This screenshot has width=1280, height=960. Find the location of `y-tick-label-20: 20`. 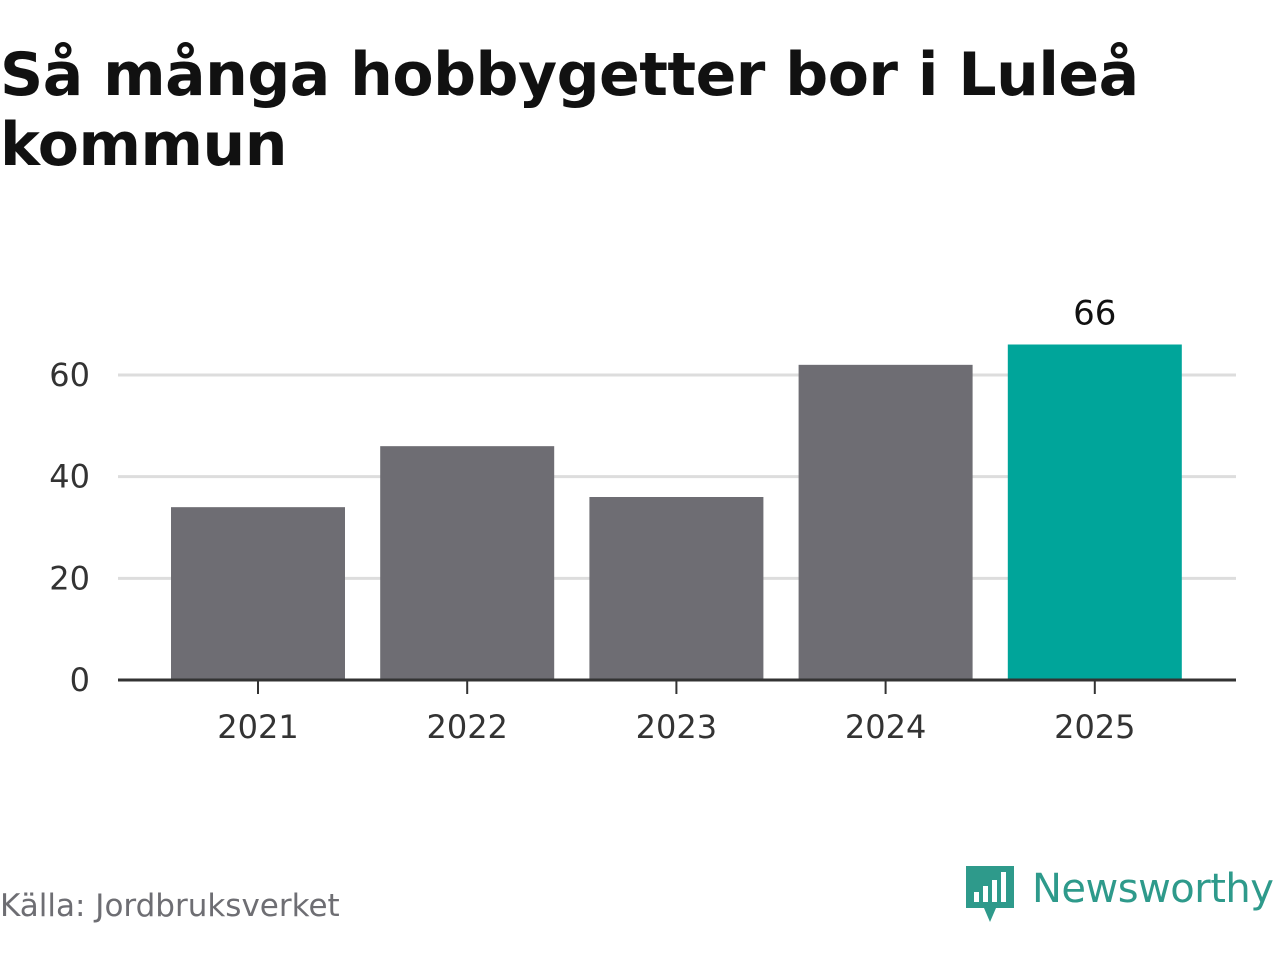

y-tick-label-20: 20 is located at coordinates (69, 578).